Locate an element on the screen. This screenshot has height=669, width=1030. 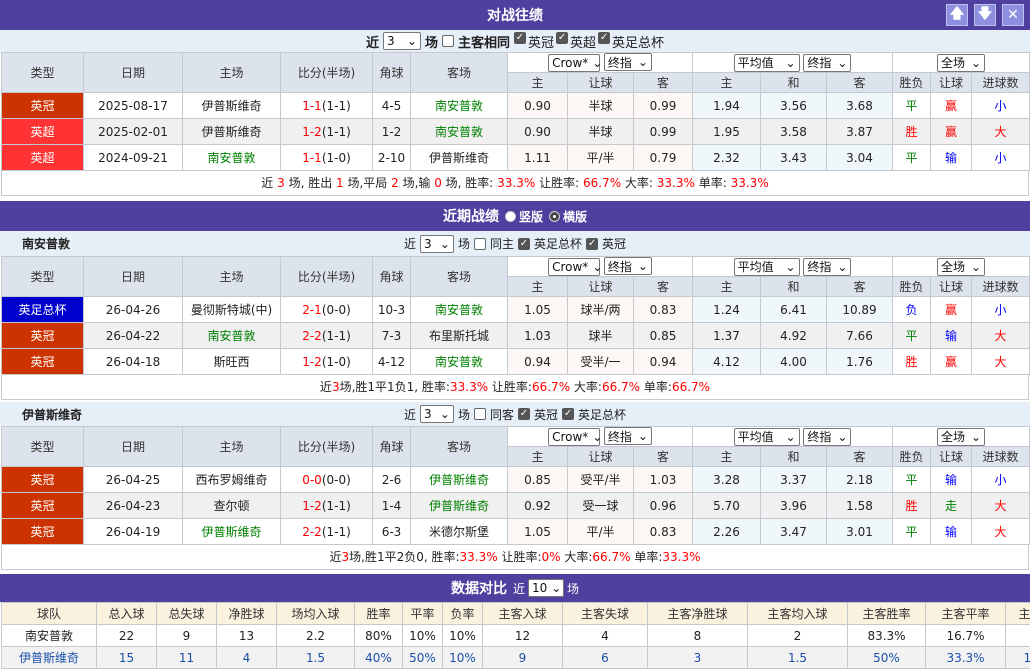
away-team: 布里斯托城 is located at coordinates (459, 336).